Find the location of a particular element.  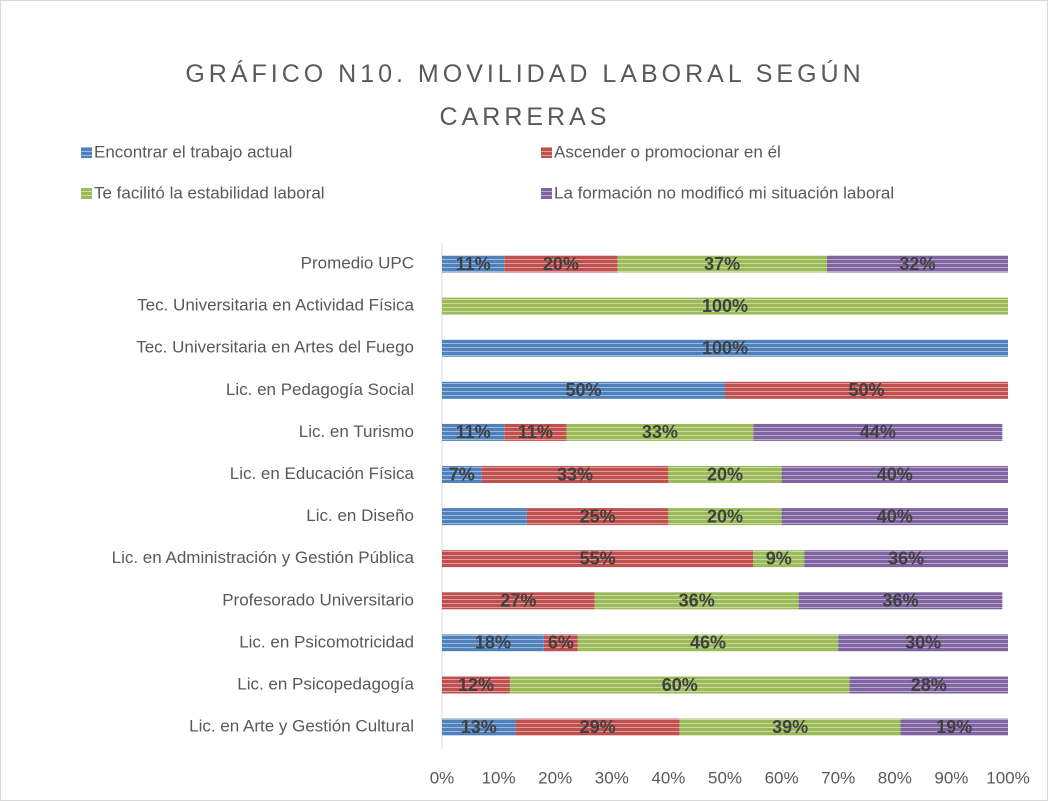

data-label: 19% is located at coordinates (954, 727).